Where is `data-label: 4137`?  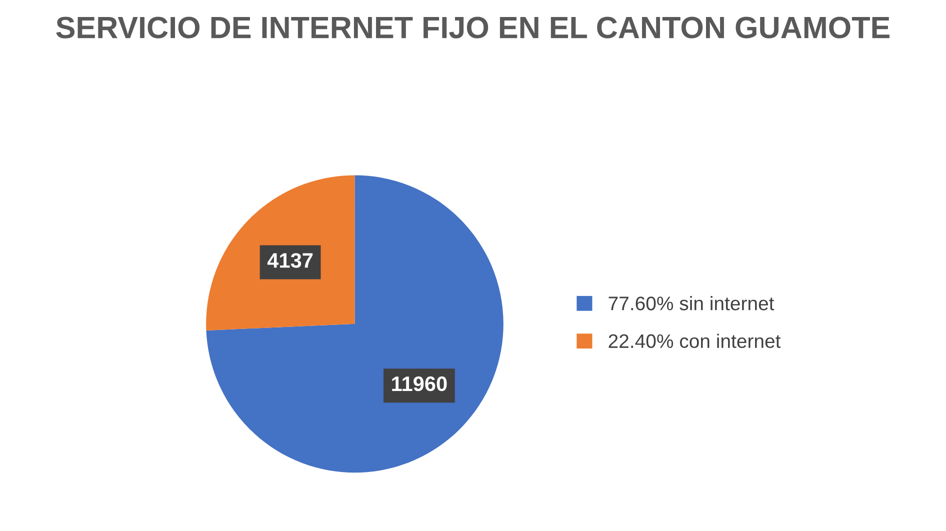
data-label: 4137 is located at coordinates (290, 260).